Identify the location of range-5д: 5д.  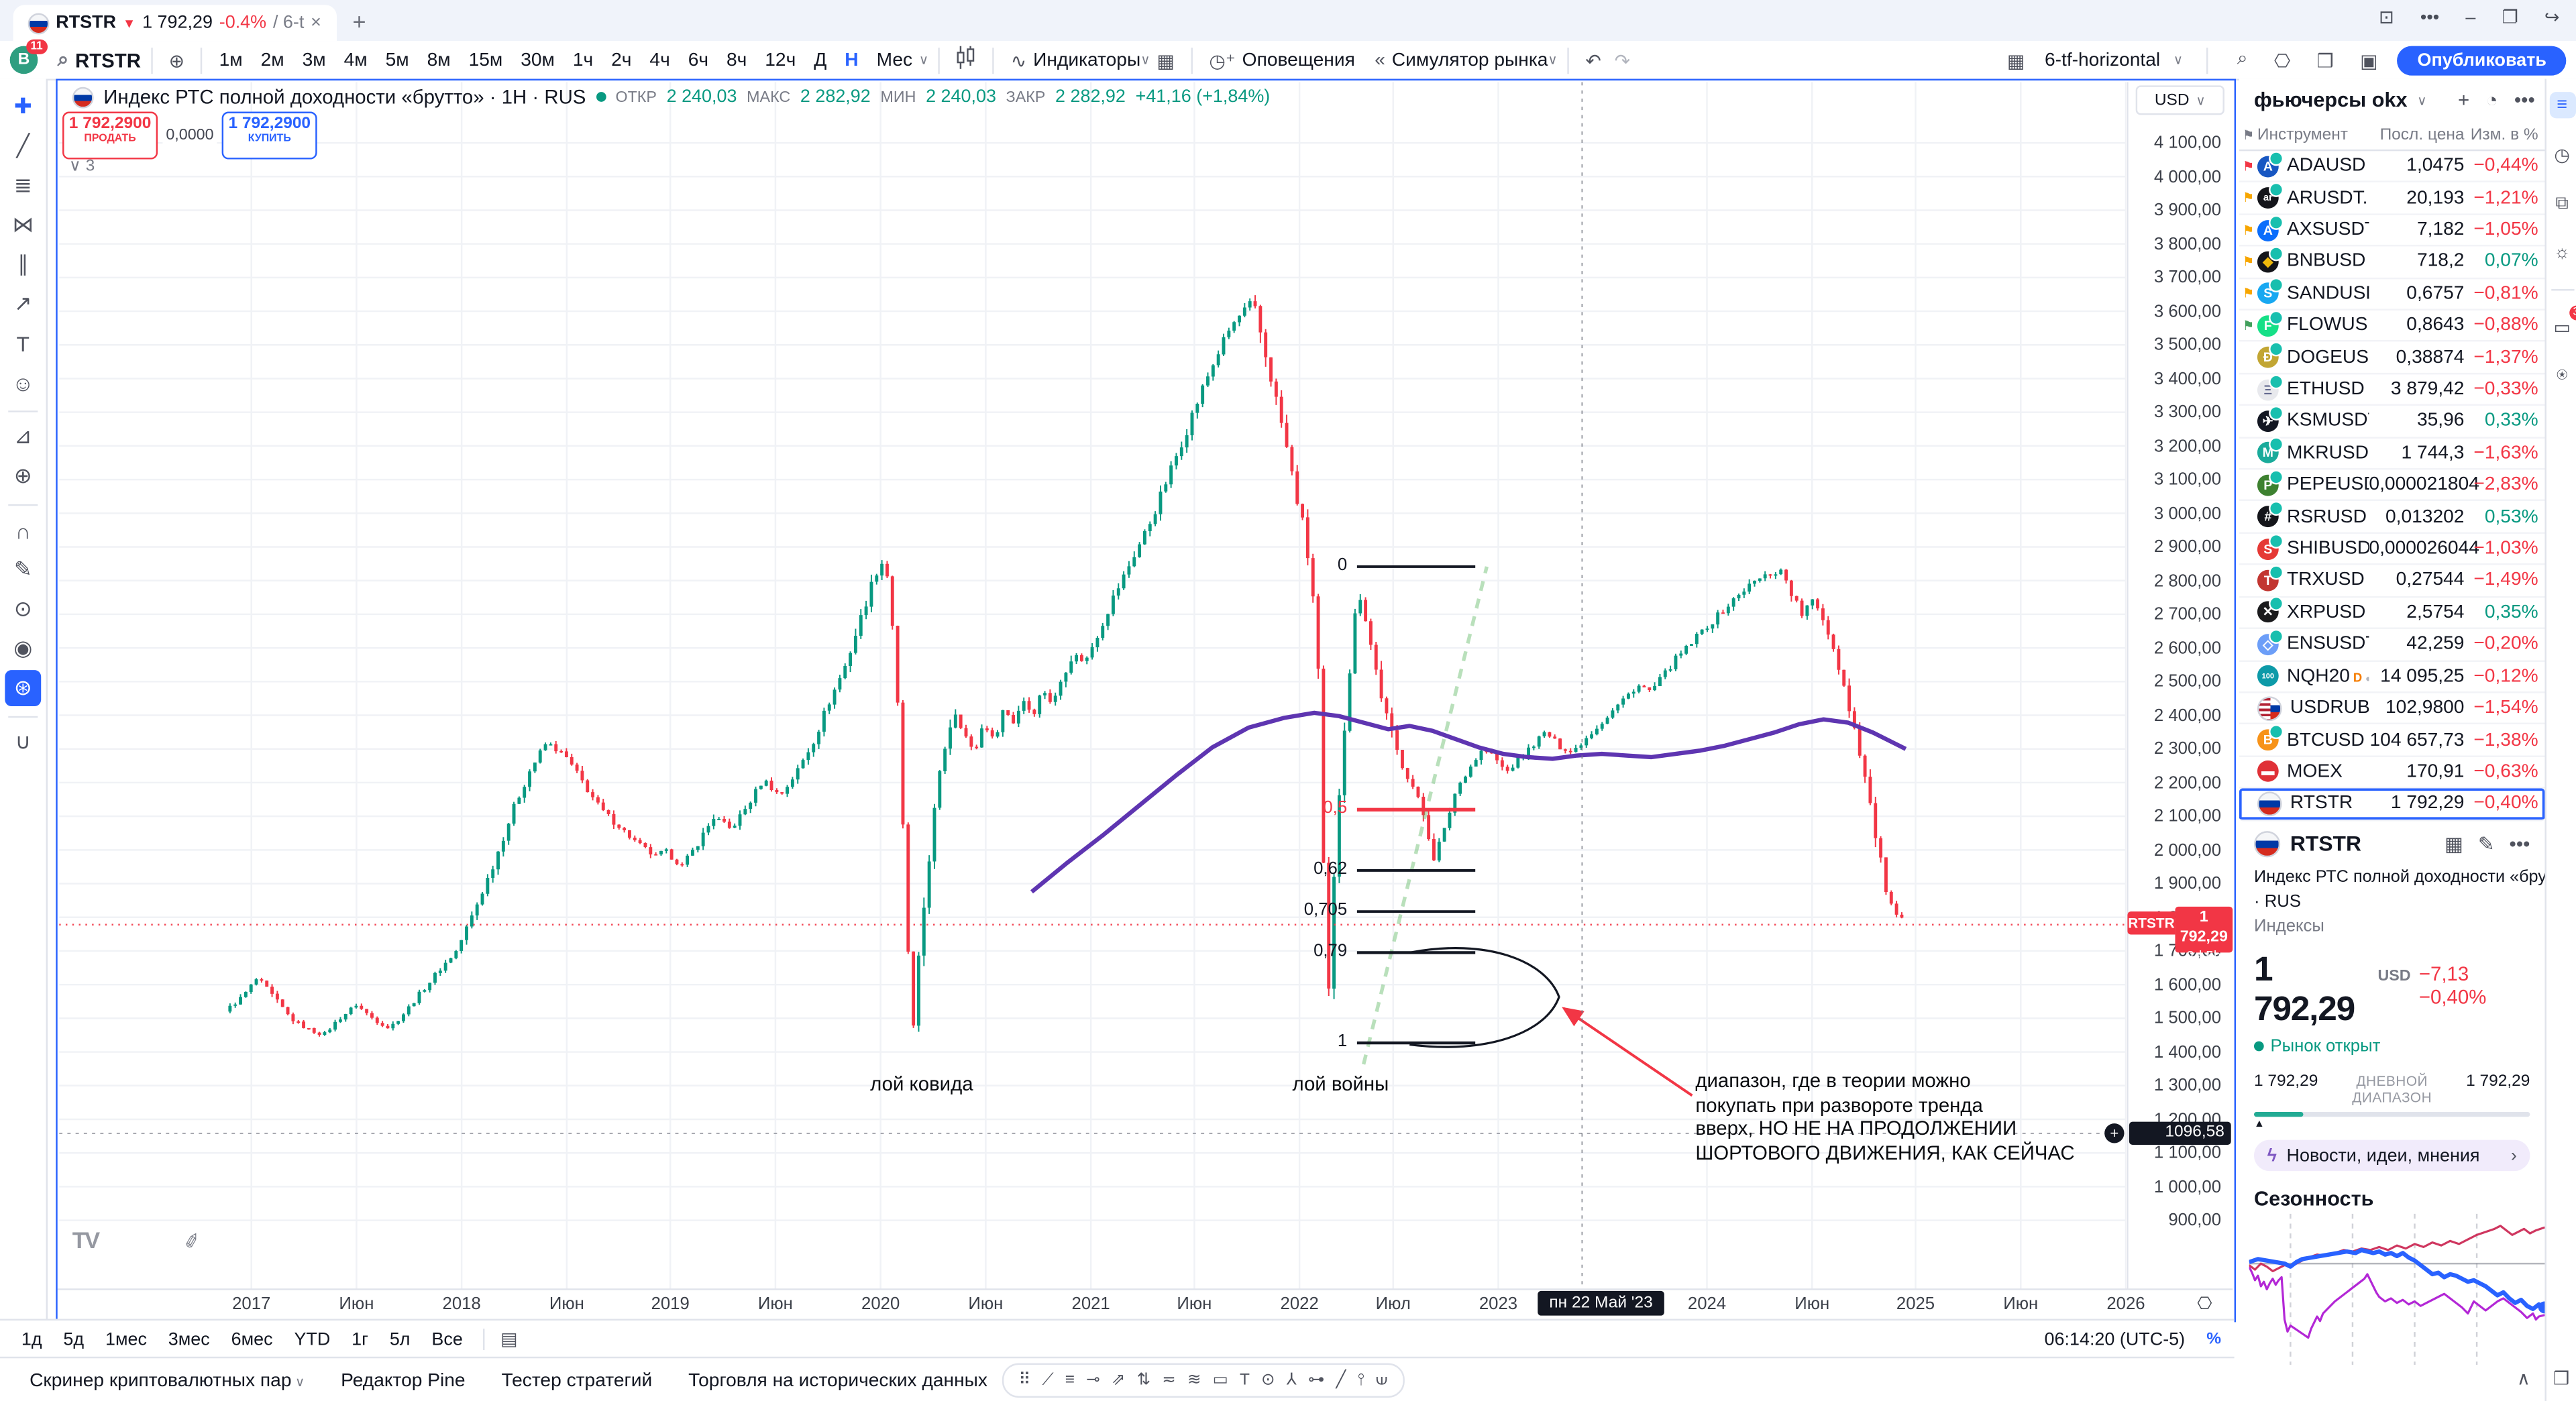
(74, 1339).